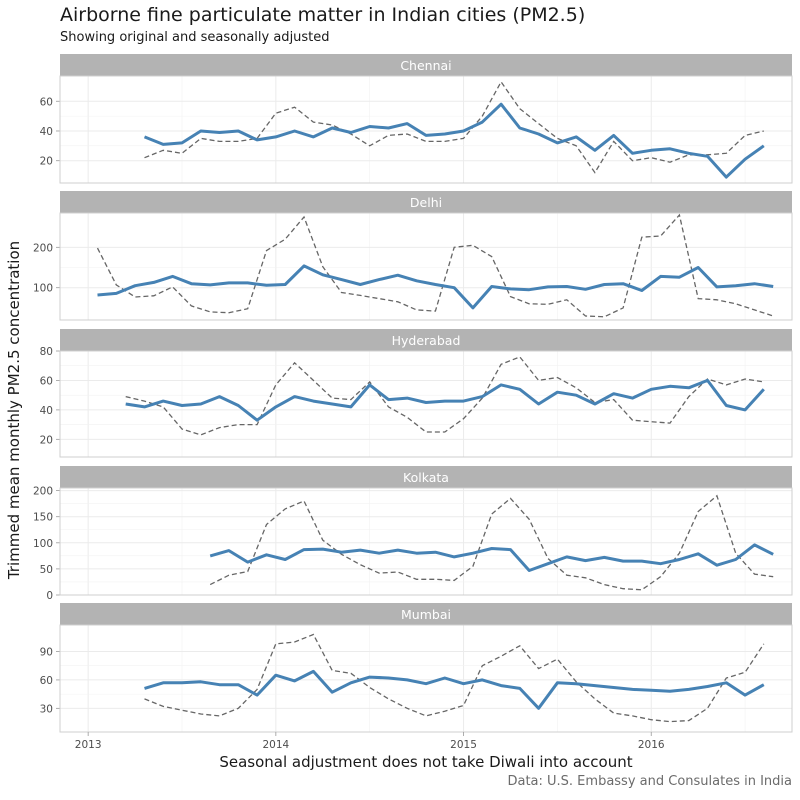 The width and height of the screenshot is (800, 800). Describe the element at coordinates (463, 745) in the screenshot. I see `x-tick-label: 2015` at that location.